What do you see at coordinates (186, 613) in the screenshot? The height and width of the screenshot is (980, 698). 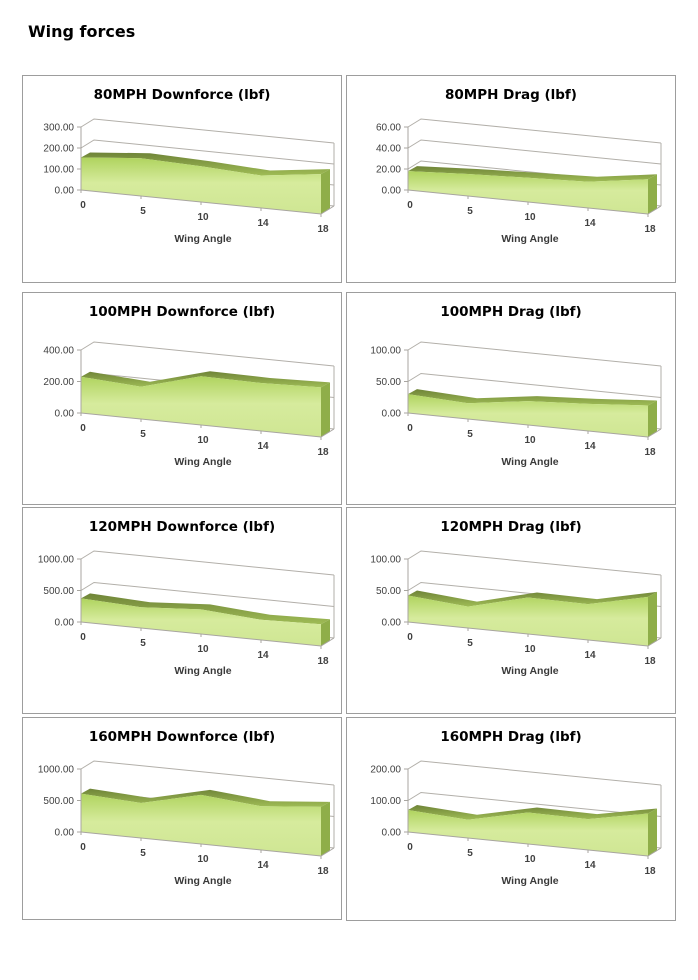 I see `area-chart-120mph-downforce: 0.00 500.00 1000.00 0 5 10 14 18 Wing Angle` at bounding box center [186, 613].